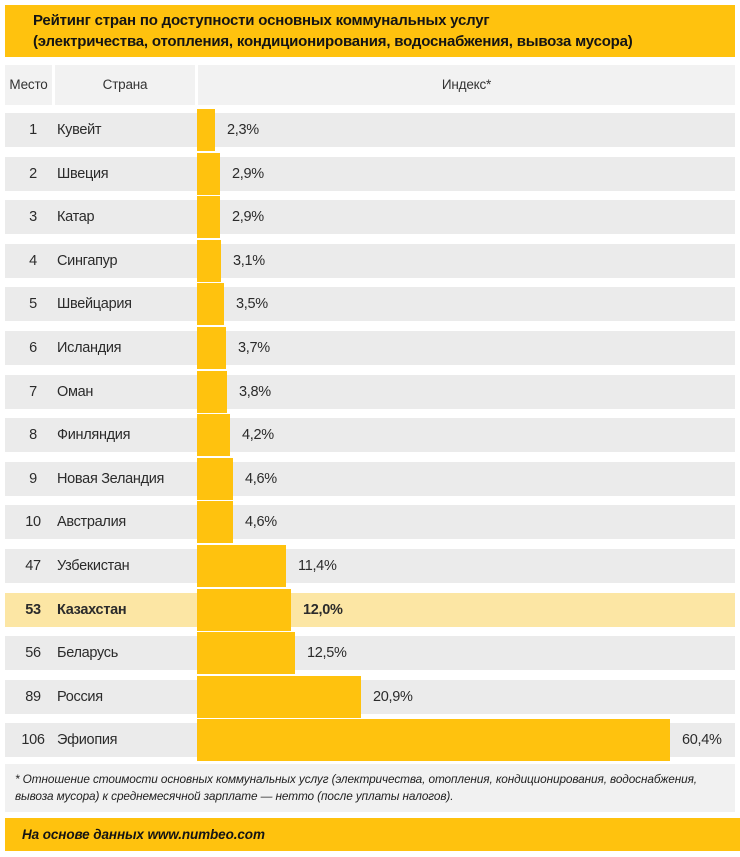 The height and width of the screenshot is (857, 740). I want to click on table-row: 53 Казахстан 12,0%, so click(370, 609).